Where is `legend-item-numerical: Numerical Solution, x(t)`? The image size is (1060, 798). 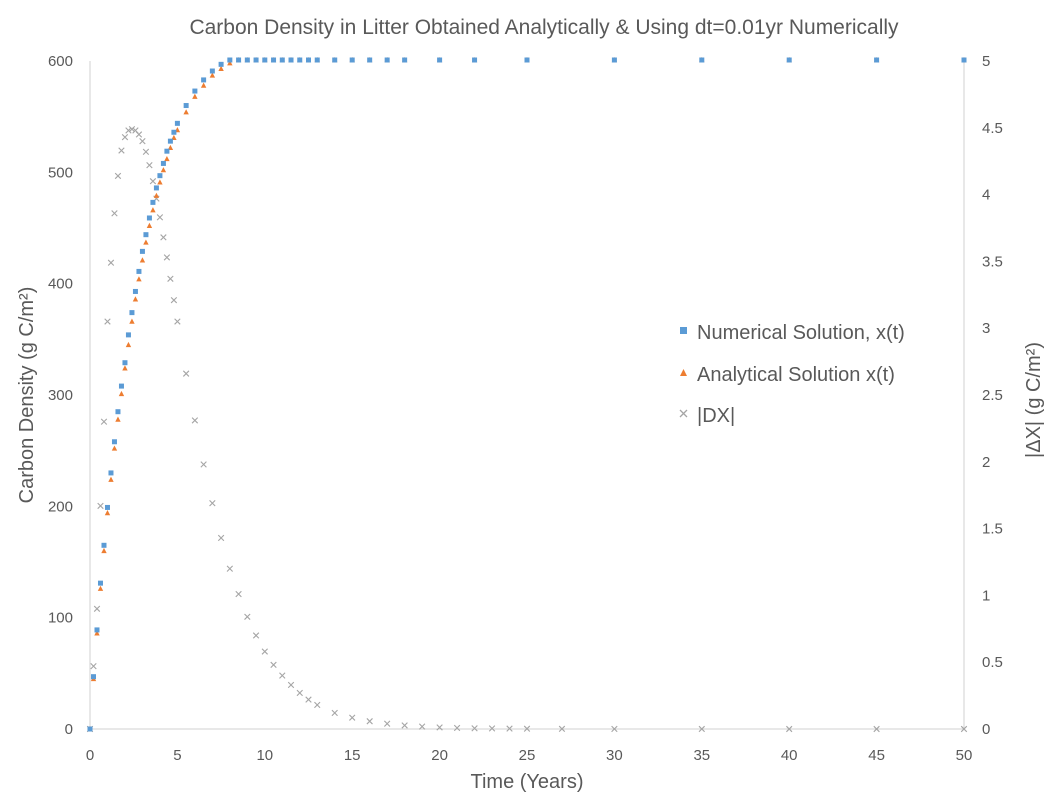 legend-item-numerical: Numerical Solution, x(t) is located at coordinates (792, 333).